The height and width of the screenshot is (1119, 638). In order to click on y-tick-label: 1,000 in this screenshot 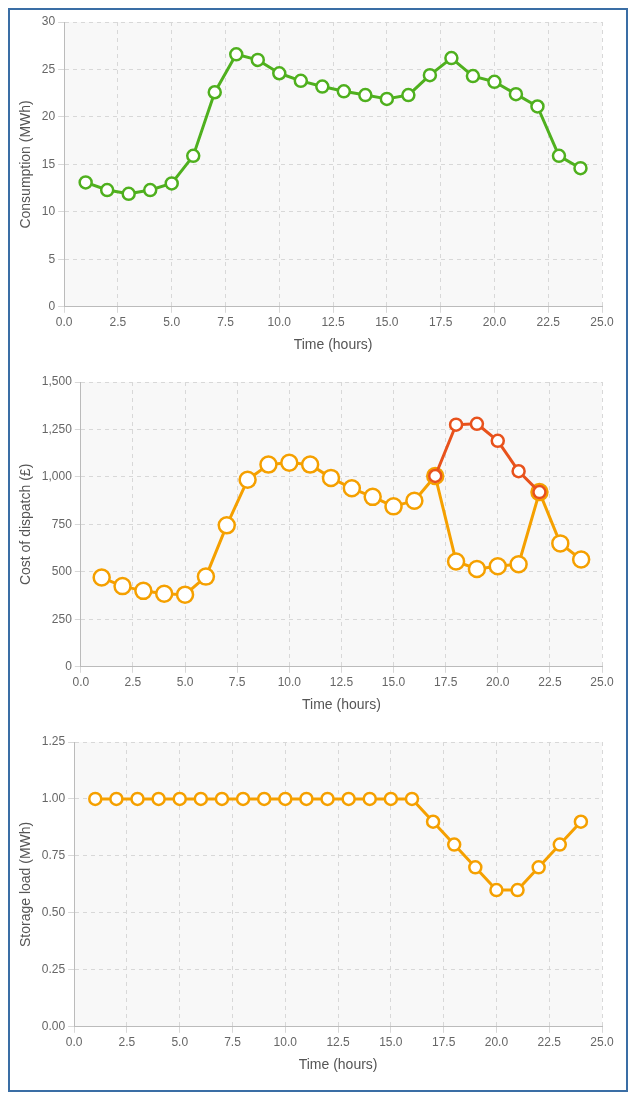, I will do `click(57, 476)`.